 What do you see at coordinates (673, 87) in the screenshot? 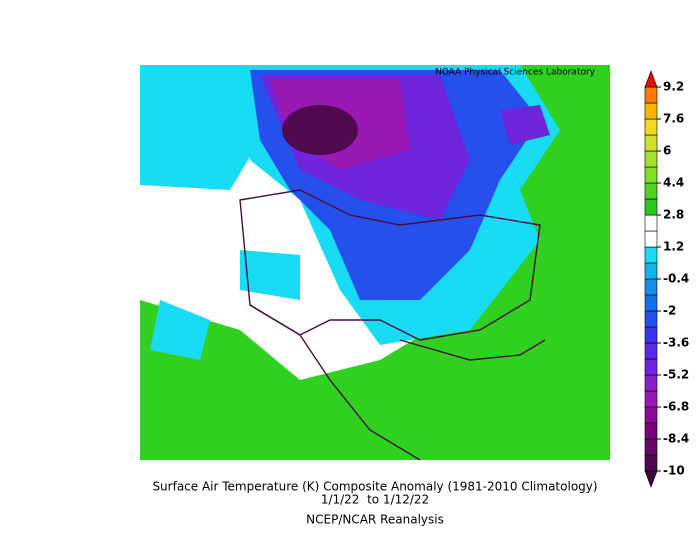
I see `colorbar-label: 9.2` at bounding box center [673, 87].